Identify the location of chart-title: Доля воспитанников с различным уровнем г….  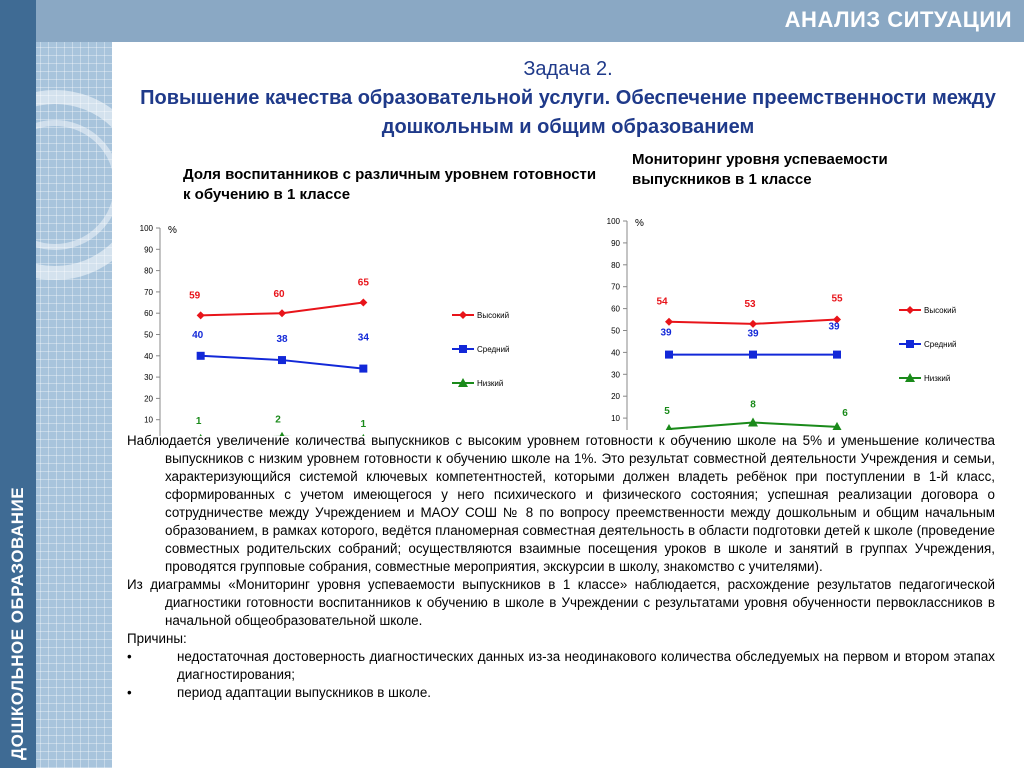
(390, 184).